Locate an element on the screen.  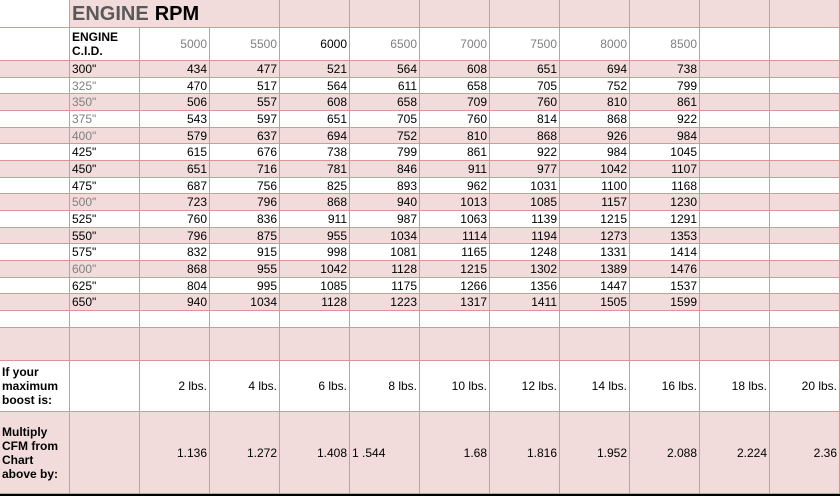
cfm-value: 716 is located at coordinates (245, 169).